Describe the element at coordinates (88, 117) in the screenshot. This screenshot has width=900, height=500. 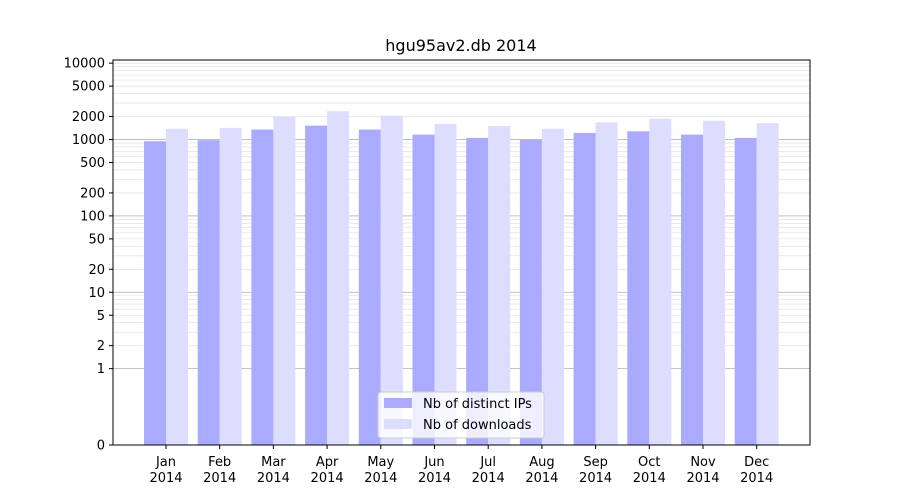
I see `y-tick-label: 2000` at that location.